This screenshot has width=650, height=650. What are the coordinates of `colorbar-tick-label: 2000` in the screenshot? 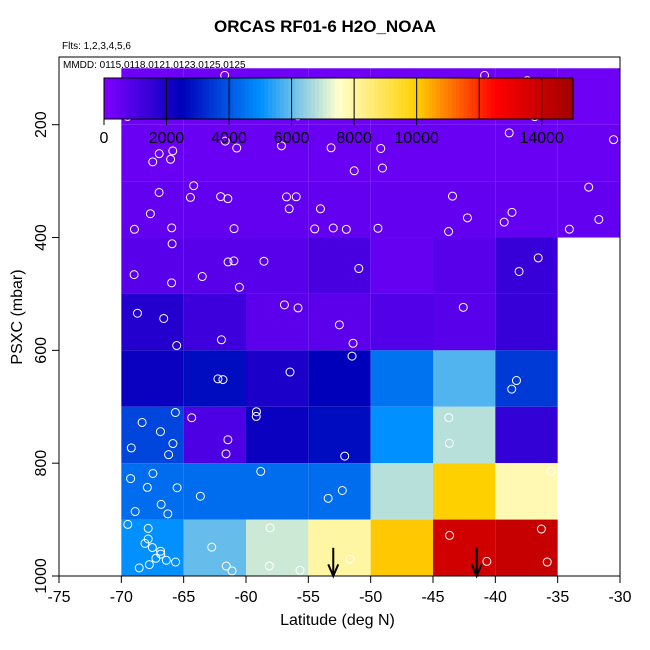 It's located at (167, 138).